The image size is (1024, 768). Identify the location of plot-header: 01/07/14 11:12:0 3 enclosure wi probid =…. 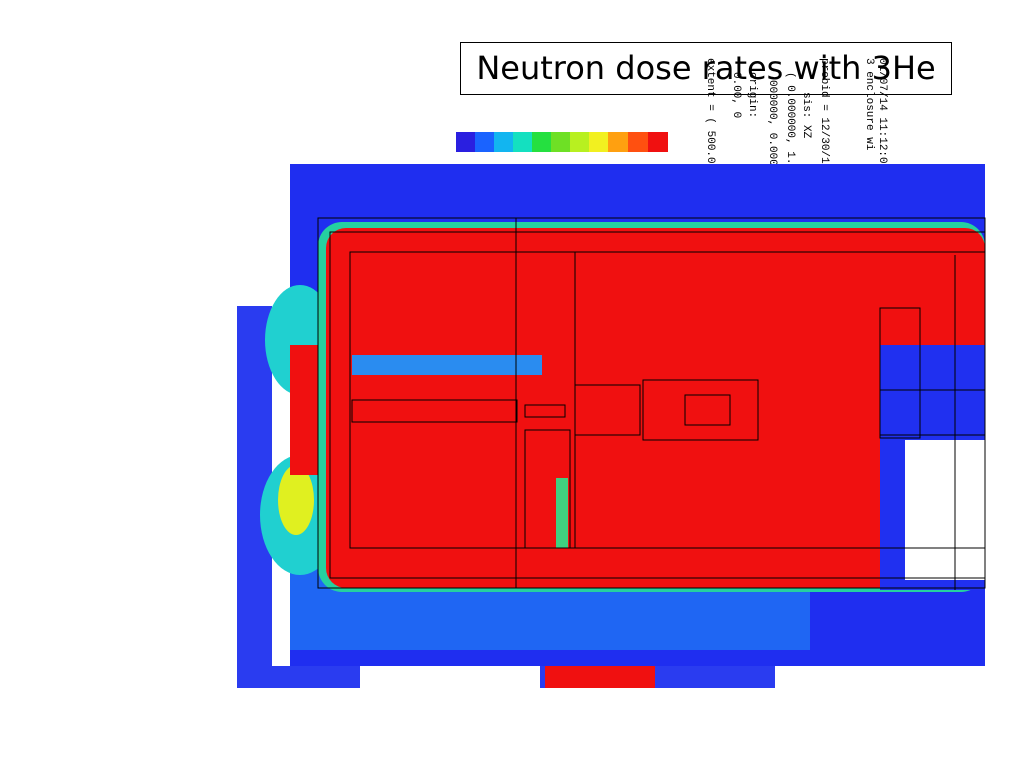
(796, 124).